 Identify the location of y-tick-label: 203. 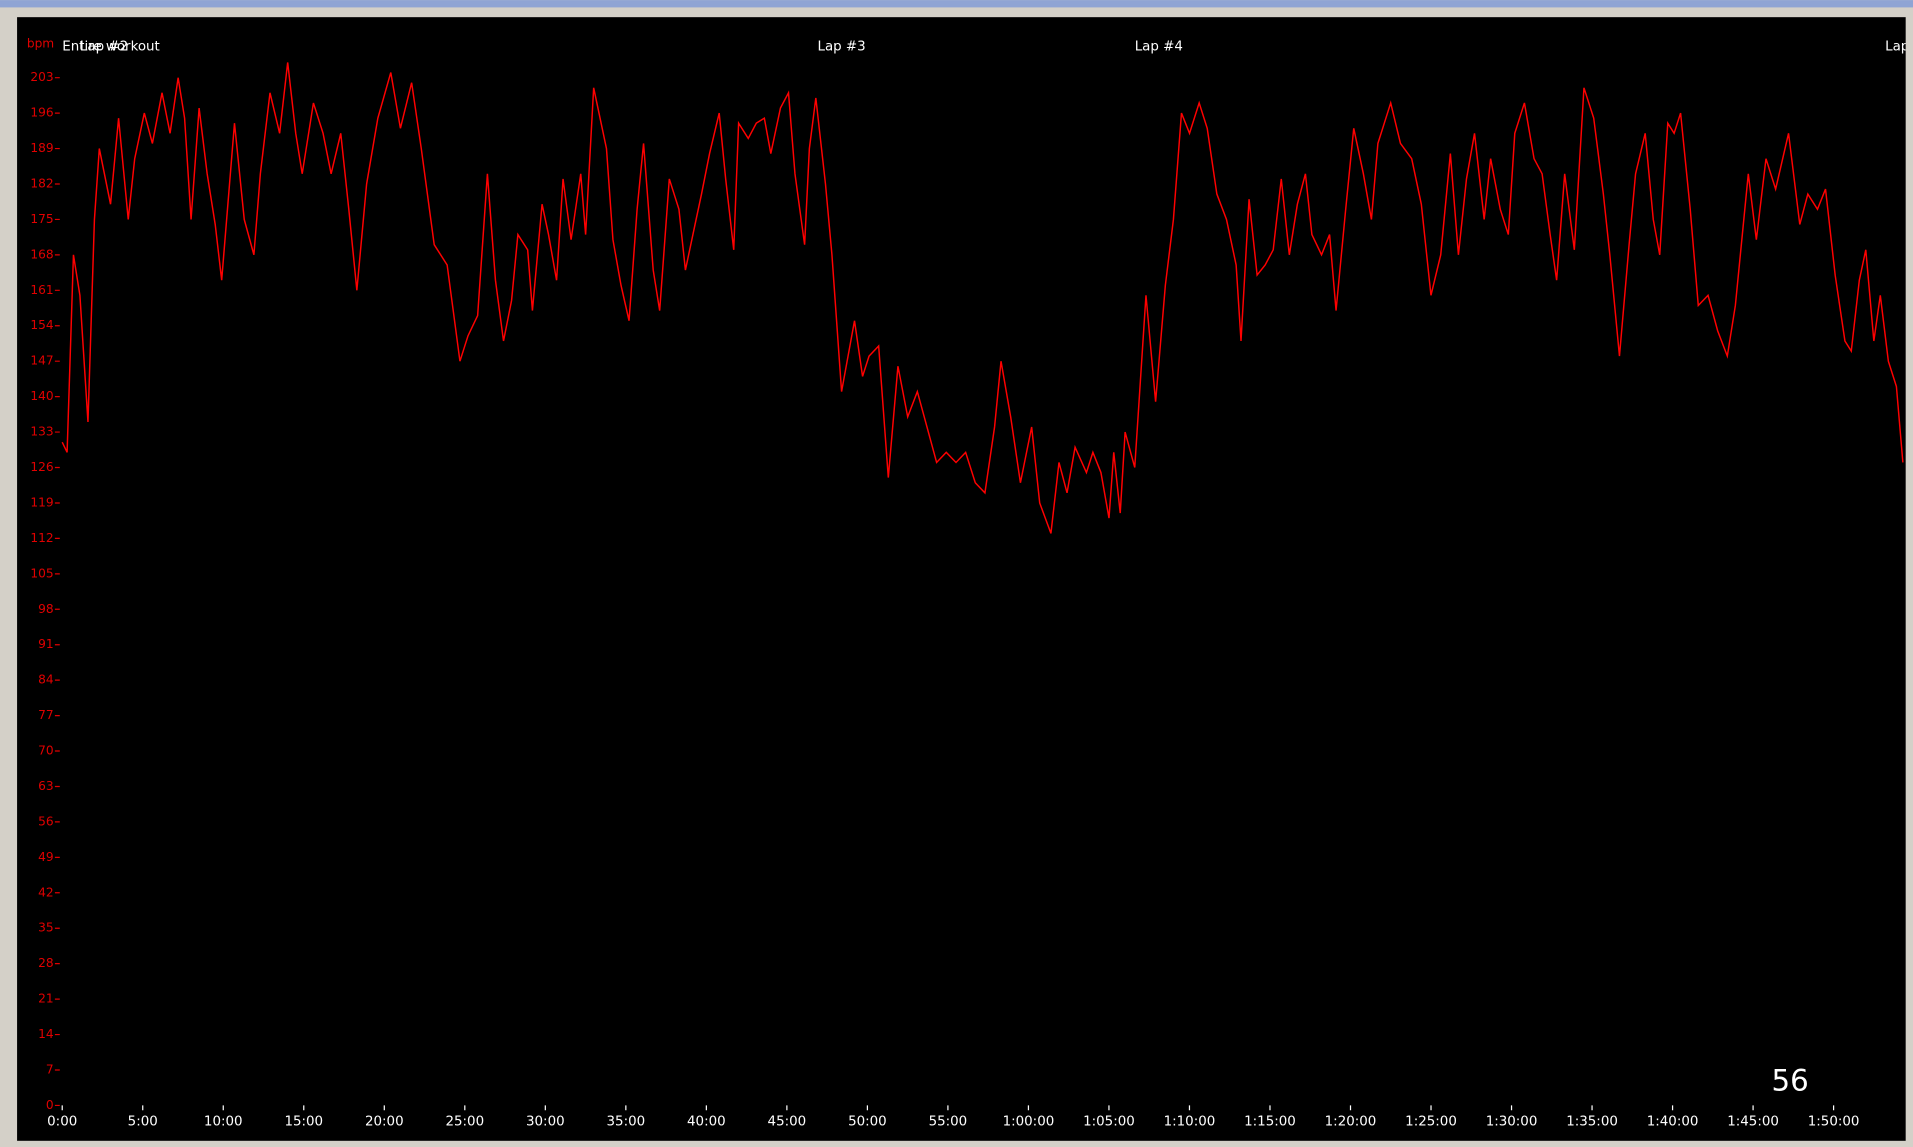
(41, 77).